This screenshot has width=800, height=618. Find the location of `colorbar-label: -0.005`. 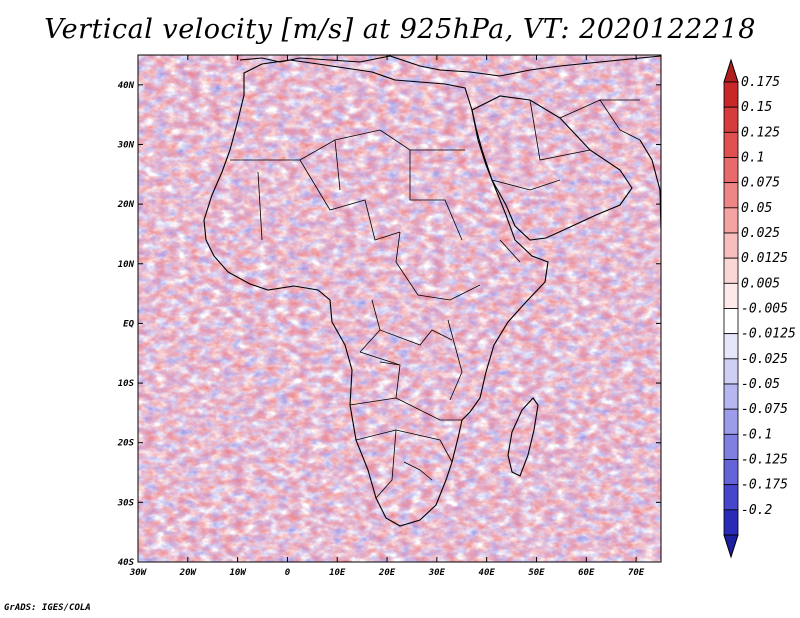

colorbar-label: -0.005 is located at coordinates (764, 309).